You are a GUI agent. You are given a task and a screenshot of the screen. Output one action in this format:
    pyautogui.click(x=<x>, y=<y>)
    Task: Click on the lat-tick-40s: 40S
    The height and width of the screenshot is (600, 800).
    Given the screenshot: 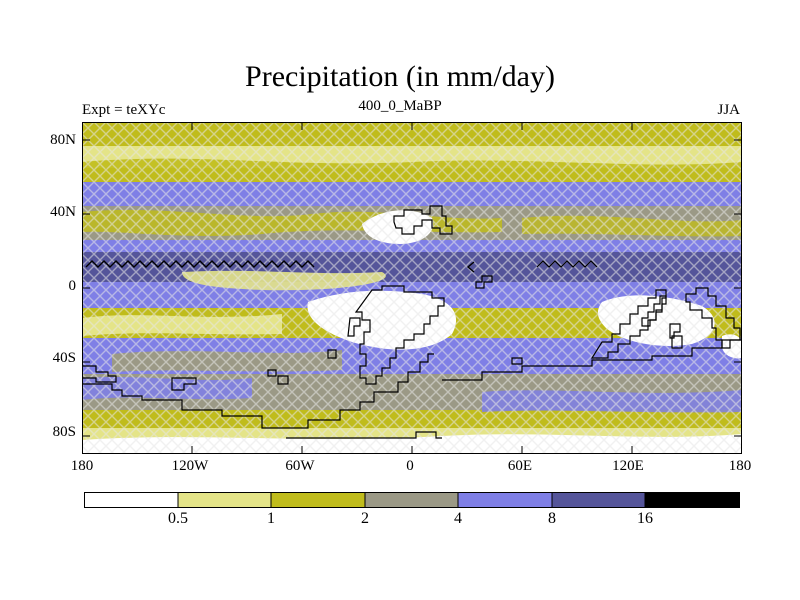 What is the action you would take?
    pyautogui.click(x=64, y=358)
    